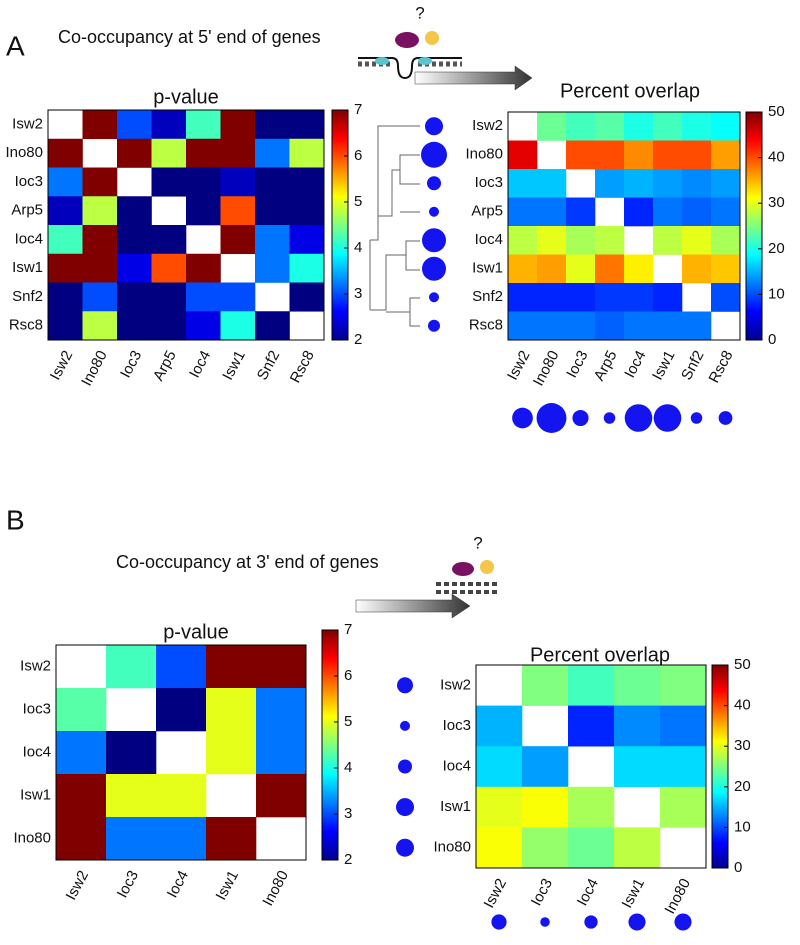  I want to click on colorbar-tick-label: 3, so click(358, 293).